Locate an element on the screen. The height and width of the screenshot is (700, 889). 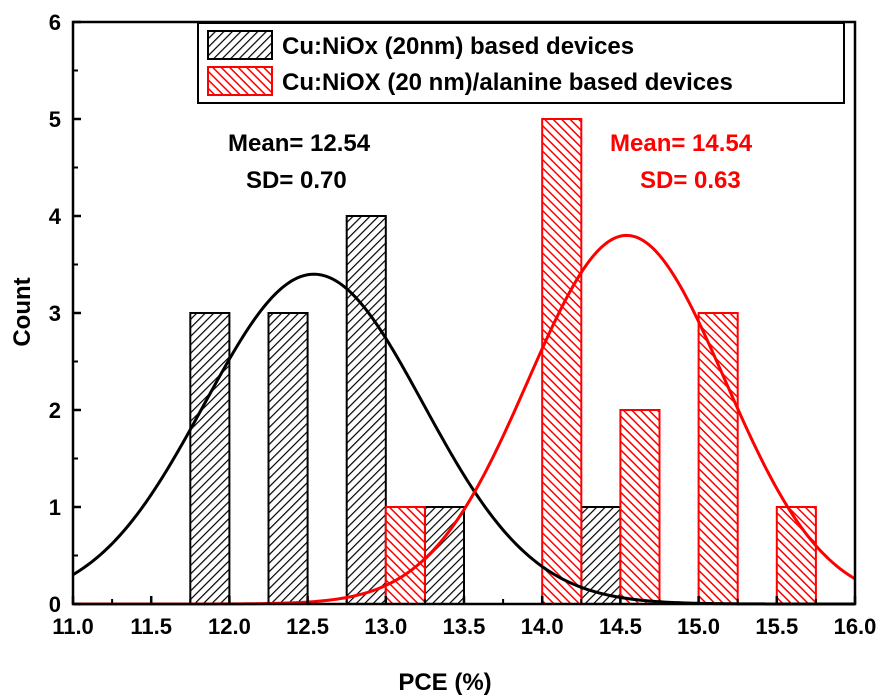
legend-box is located at coordinates (521, 63).